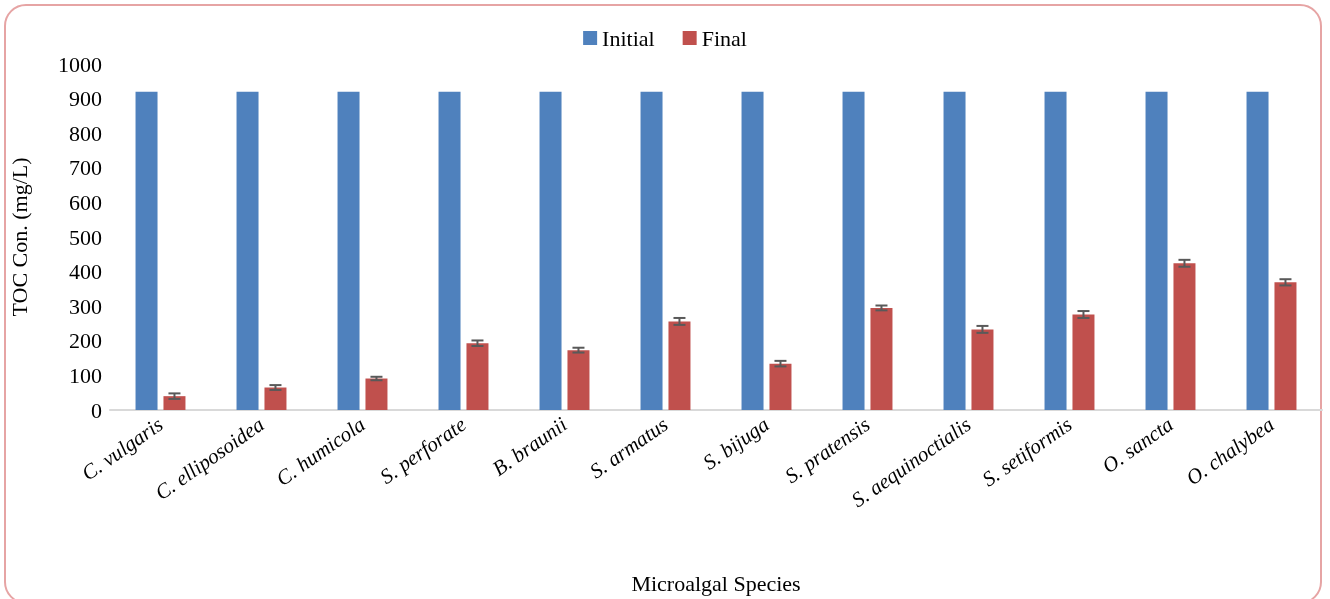 Image resolution: width=1330 pixels, height=599 pixels. I want to click on y-tick-label: 700, so click(85, 168).